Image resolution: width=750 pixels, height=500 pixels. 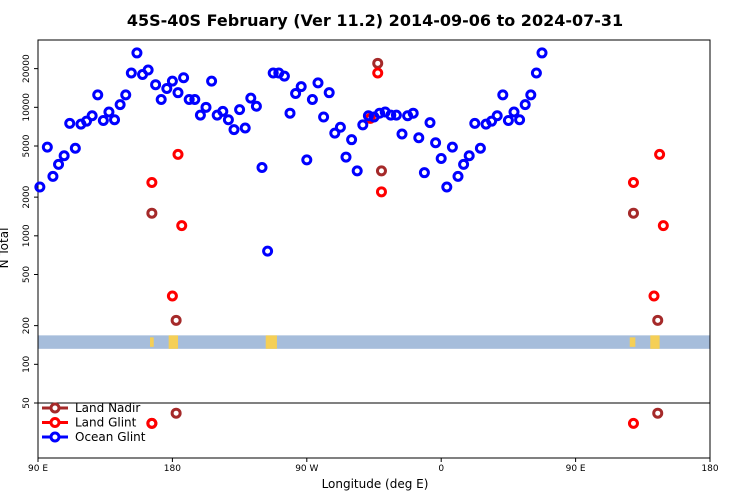 What do you see at coordinates (441, 469) in the screenshot?
I see `x-tick-label: 0` at bounding box center [441, 469].